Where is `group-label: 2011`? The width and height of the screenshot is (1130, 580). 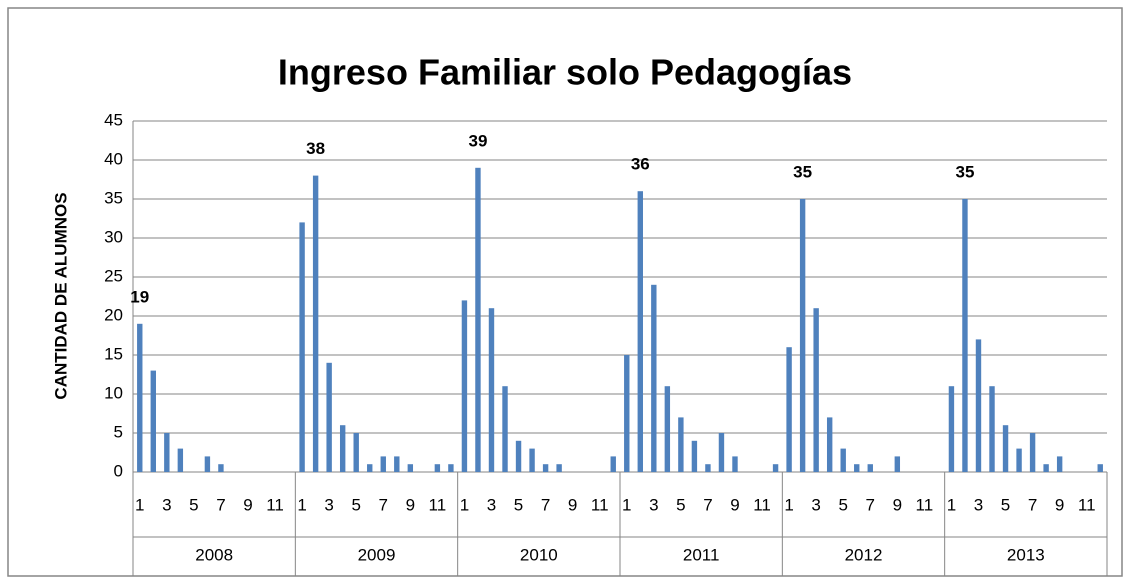
group-label: 2011 is located at coordinates (701, 554).